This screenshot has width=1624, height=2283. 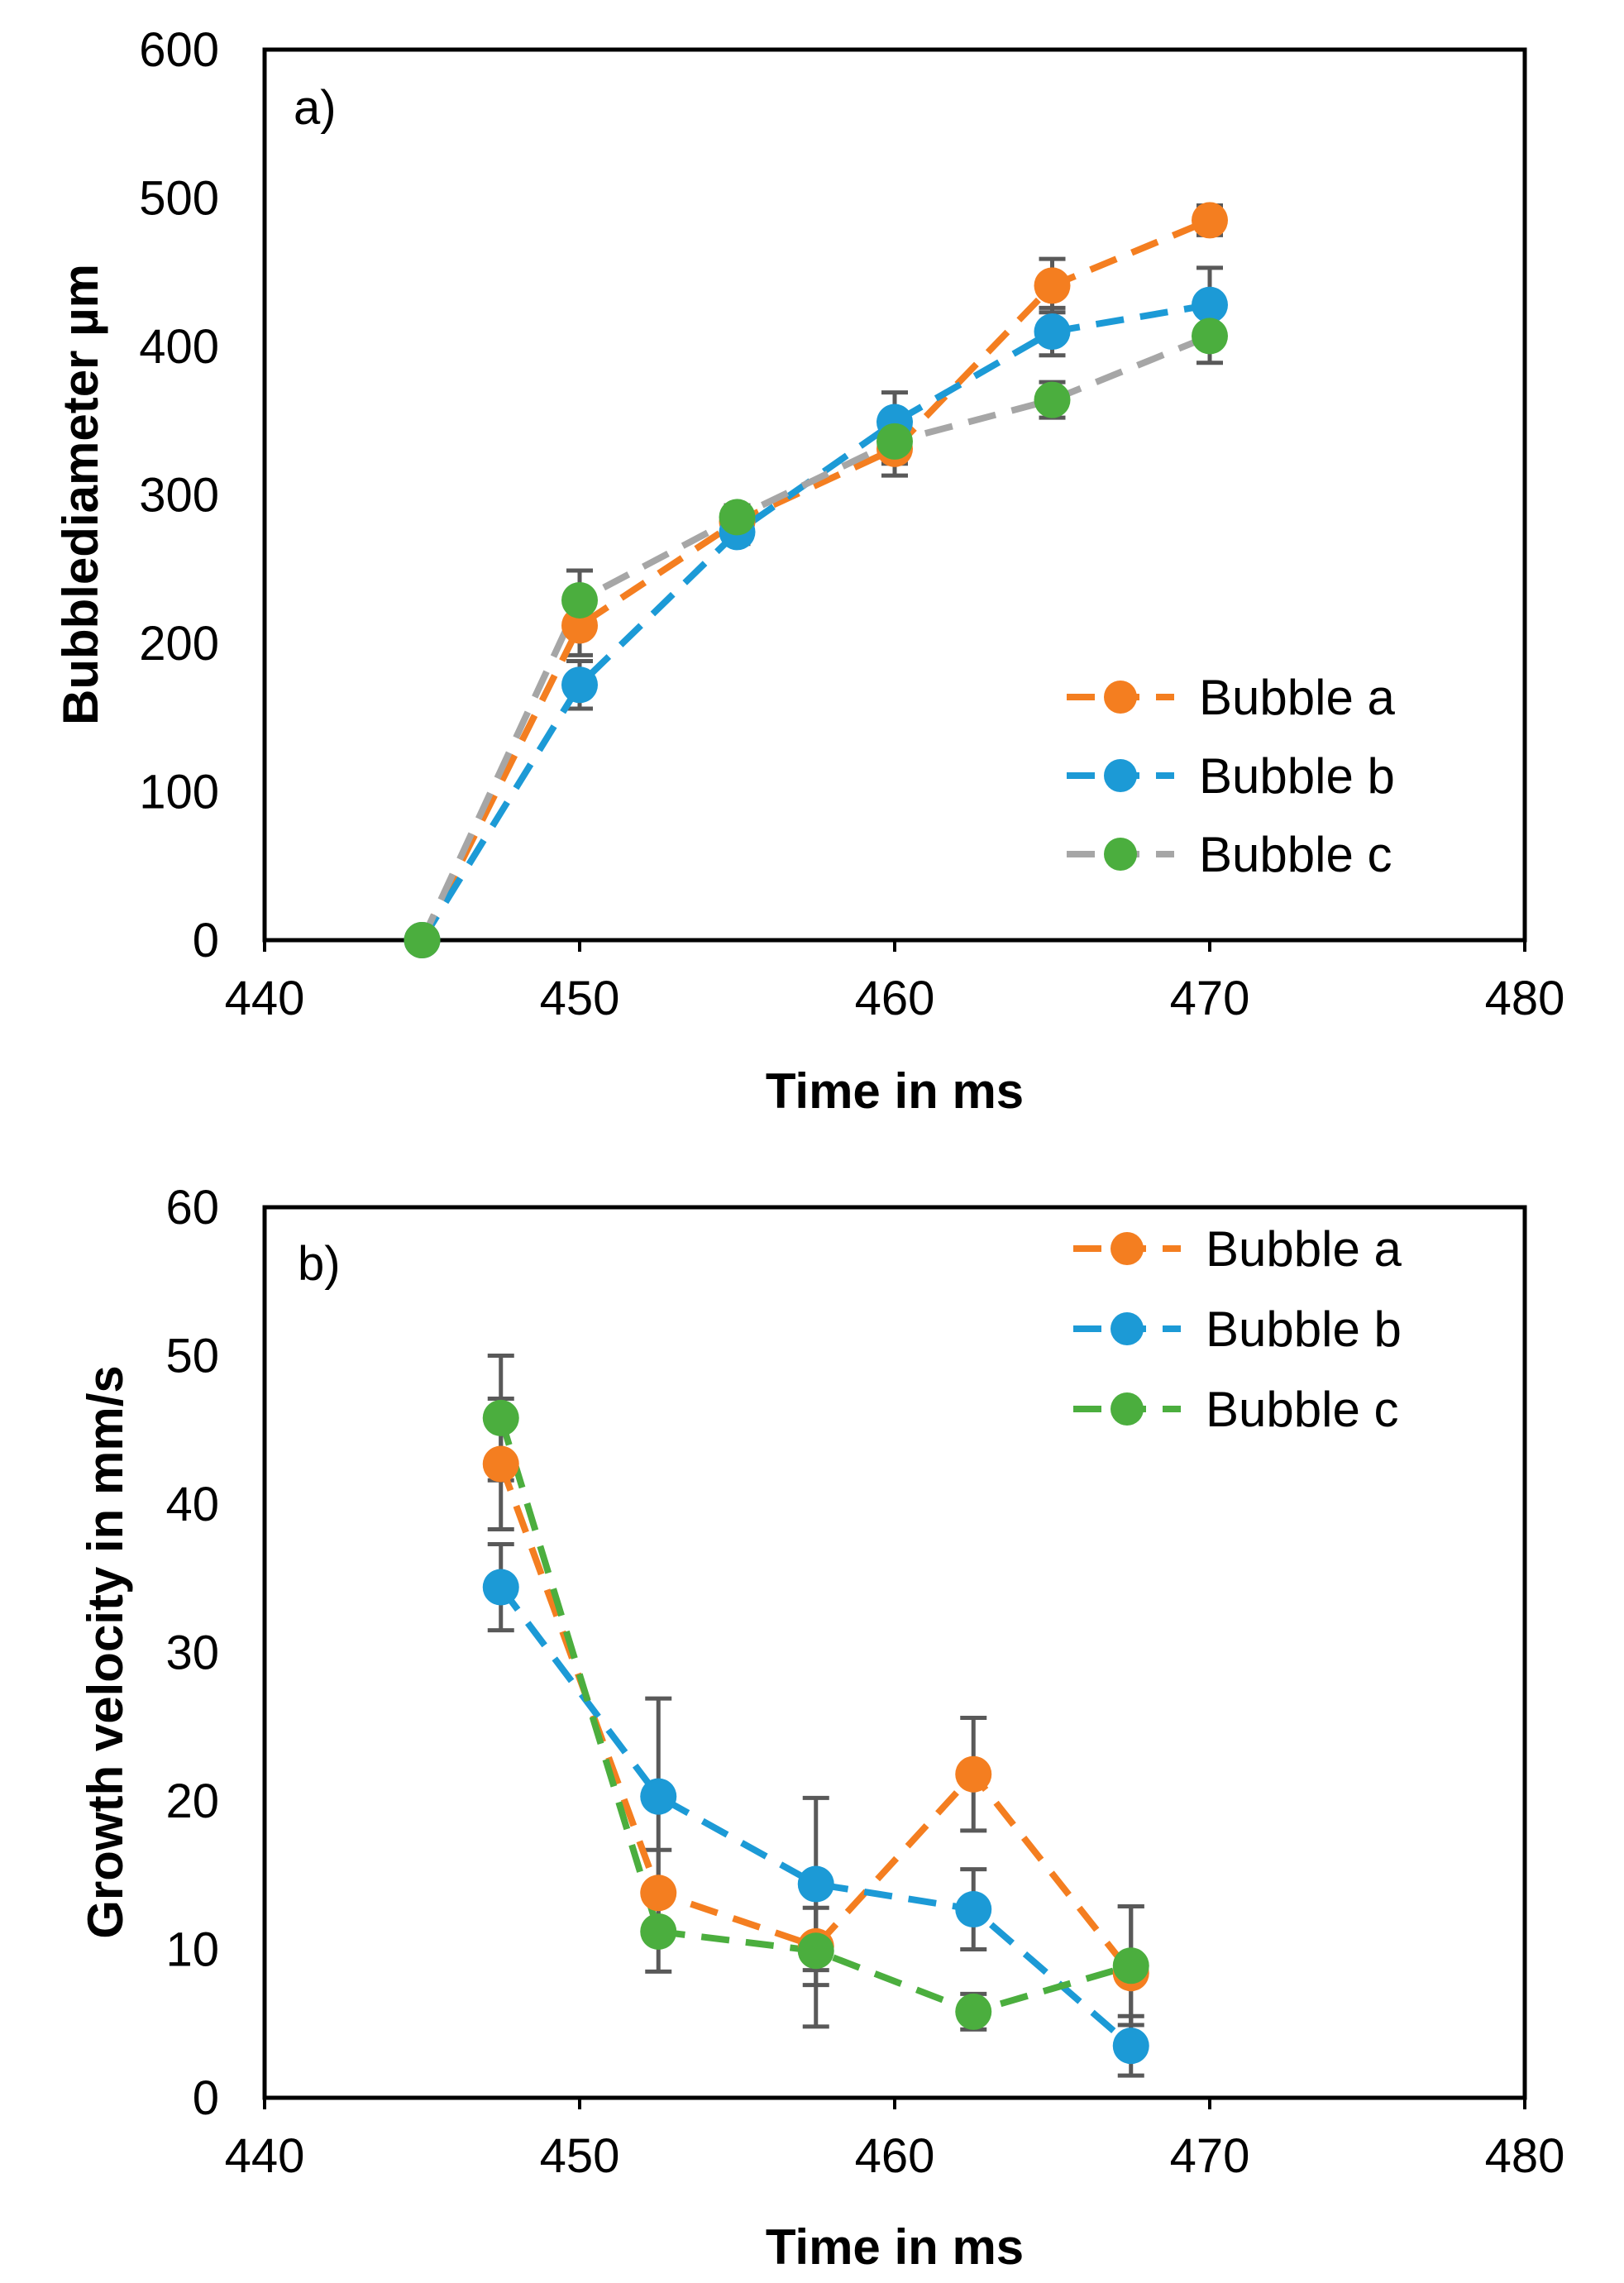 I want to click on x-tick-labels-a: 440 450 460 470 480, so click(x=895, y=982).